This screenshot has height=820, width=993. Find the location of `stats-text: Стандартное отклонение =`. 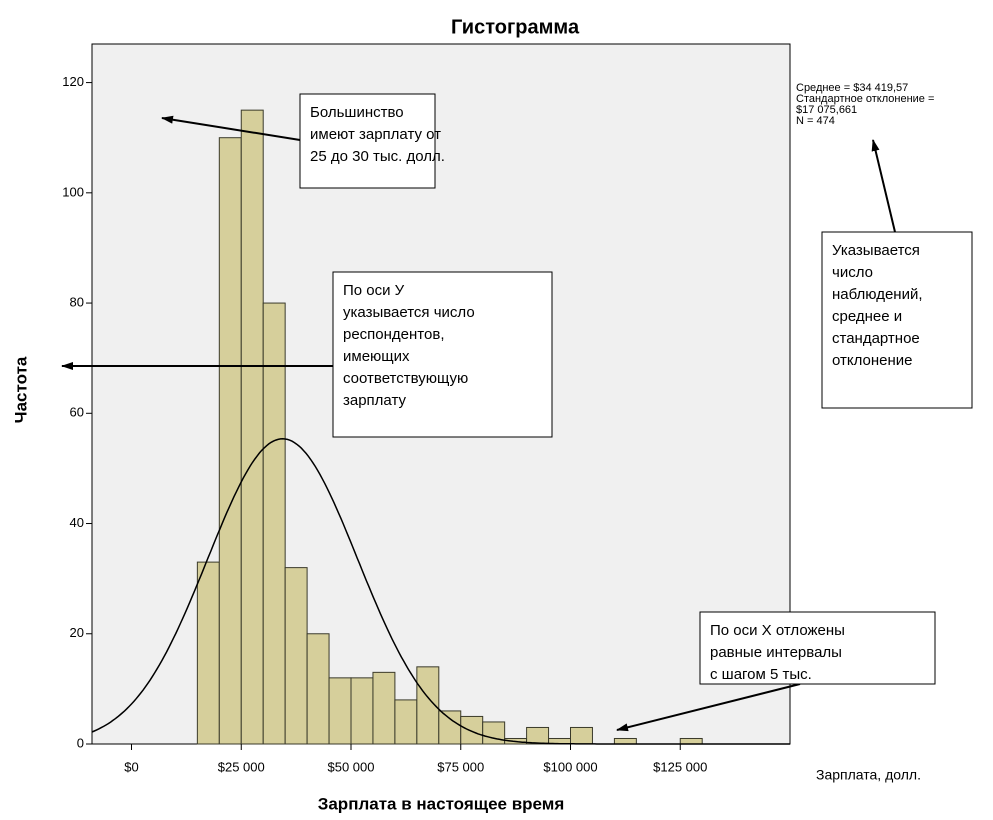

stats-text: Стандартное отклонение = is located at coordinates (865, 99).